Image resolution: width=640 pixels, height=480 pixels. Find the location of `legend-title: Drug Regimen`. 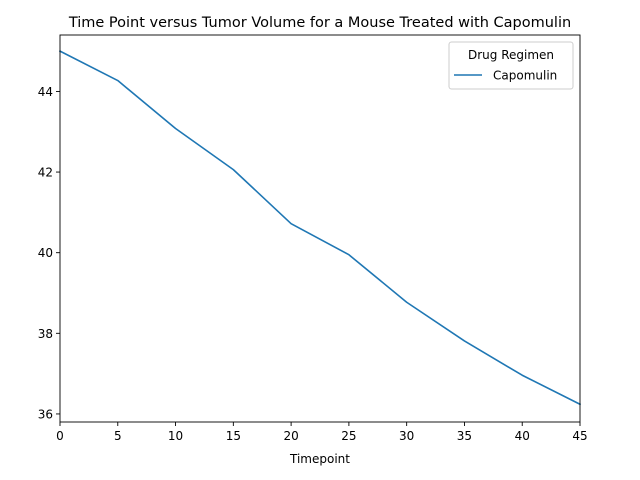

legend-title: Drug Regimen is located at coordinates (511, 55).